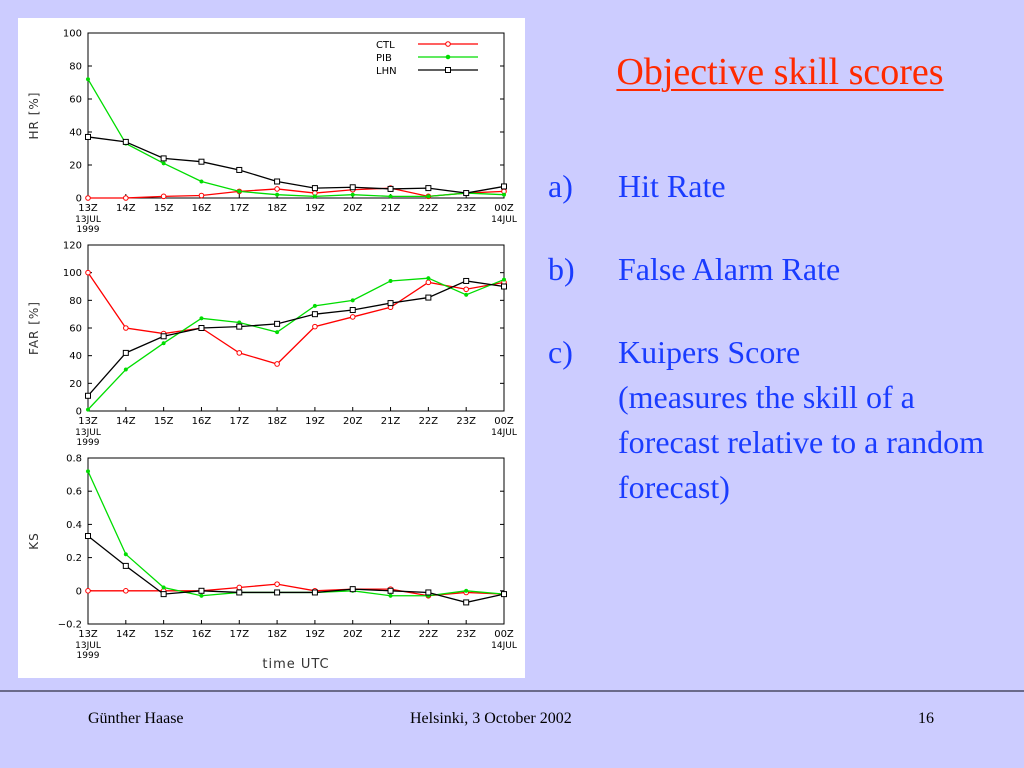 This screenshot has height=768, width=1024. What do you see at coordinates (560, 186) in the screenshot?
I see `bullet-marker: a)` at bounding box center [560, 186].